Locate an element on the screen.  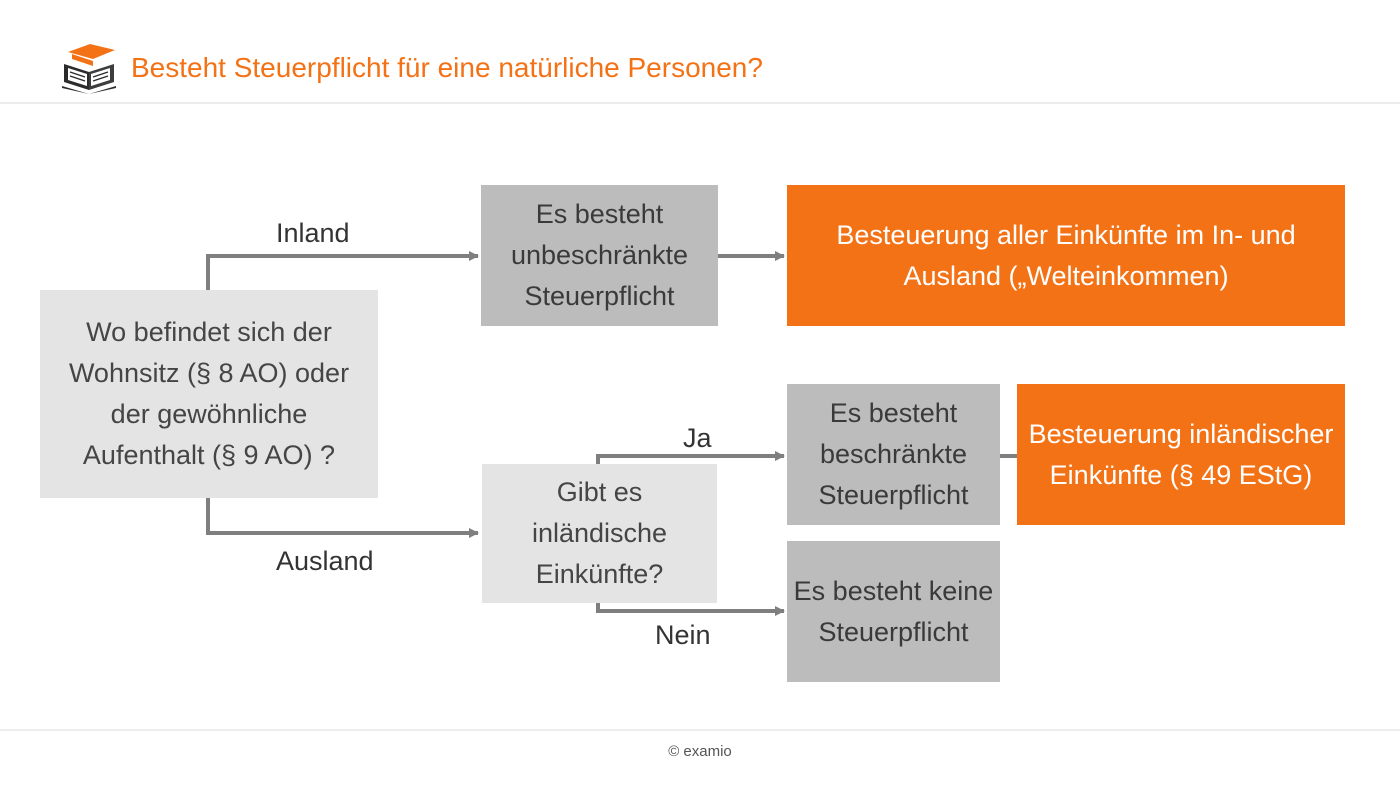
node-unlimited-liability: Es besteht unbeschränkte Steuerpflicht is located at coordinates (599, 255).